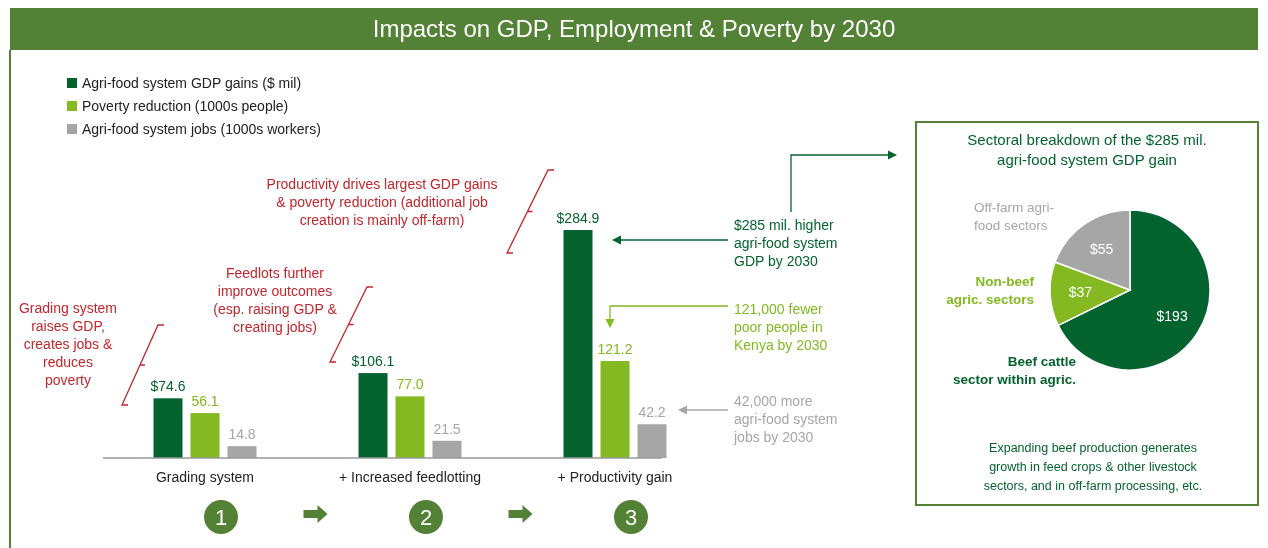 The height and width of the screenshot is (548, 1268). What do you see at coordinates (373, 361) in the screenshot?
I see `data-label: $106.1` at bounding box center [373, 361].